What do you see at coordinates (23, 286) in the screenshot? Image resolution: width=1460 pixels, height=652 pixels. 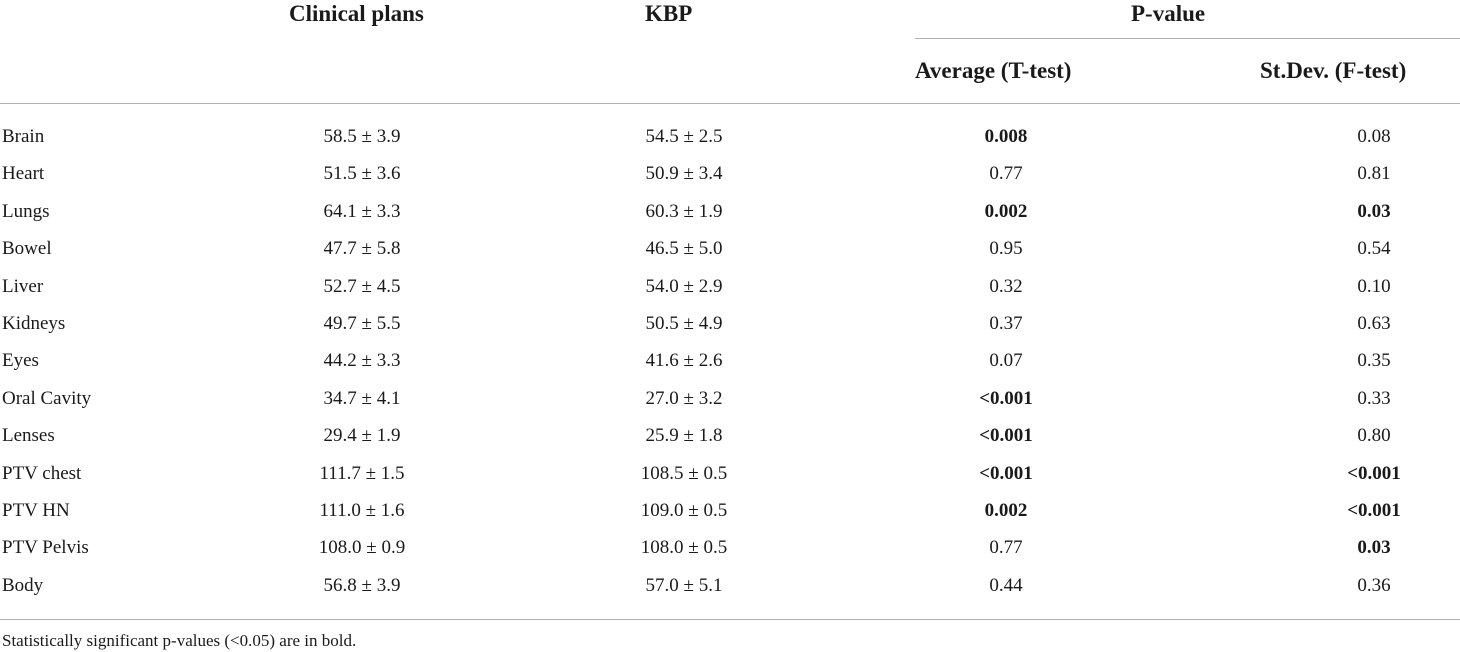 I see `row-label: Liver` at bounding box center [23, 286].